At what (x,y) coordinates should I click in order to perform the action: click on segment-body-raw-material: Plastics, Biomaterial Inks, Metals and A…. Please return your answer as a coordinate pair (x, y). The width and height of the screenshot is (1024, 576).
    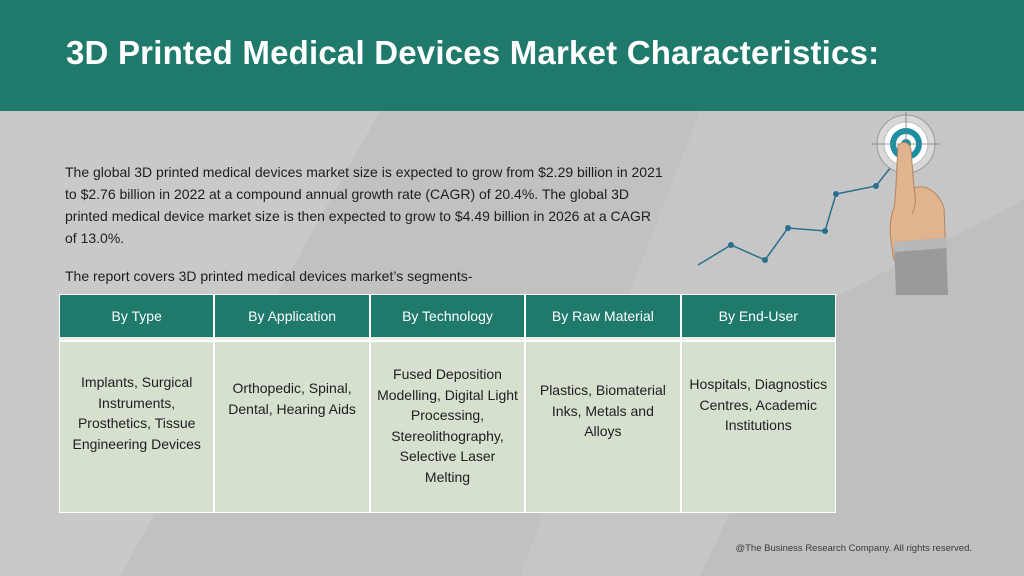
    Looking at the image, I should click on (603, 427).